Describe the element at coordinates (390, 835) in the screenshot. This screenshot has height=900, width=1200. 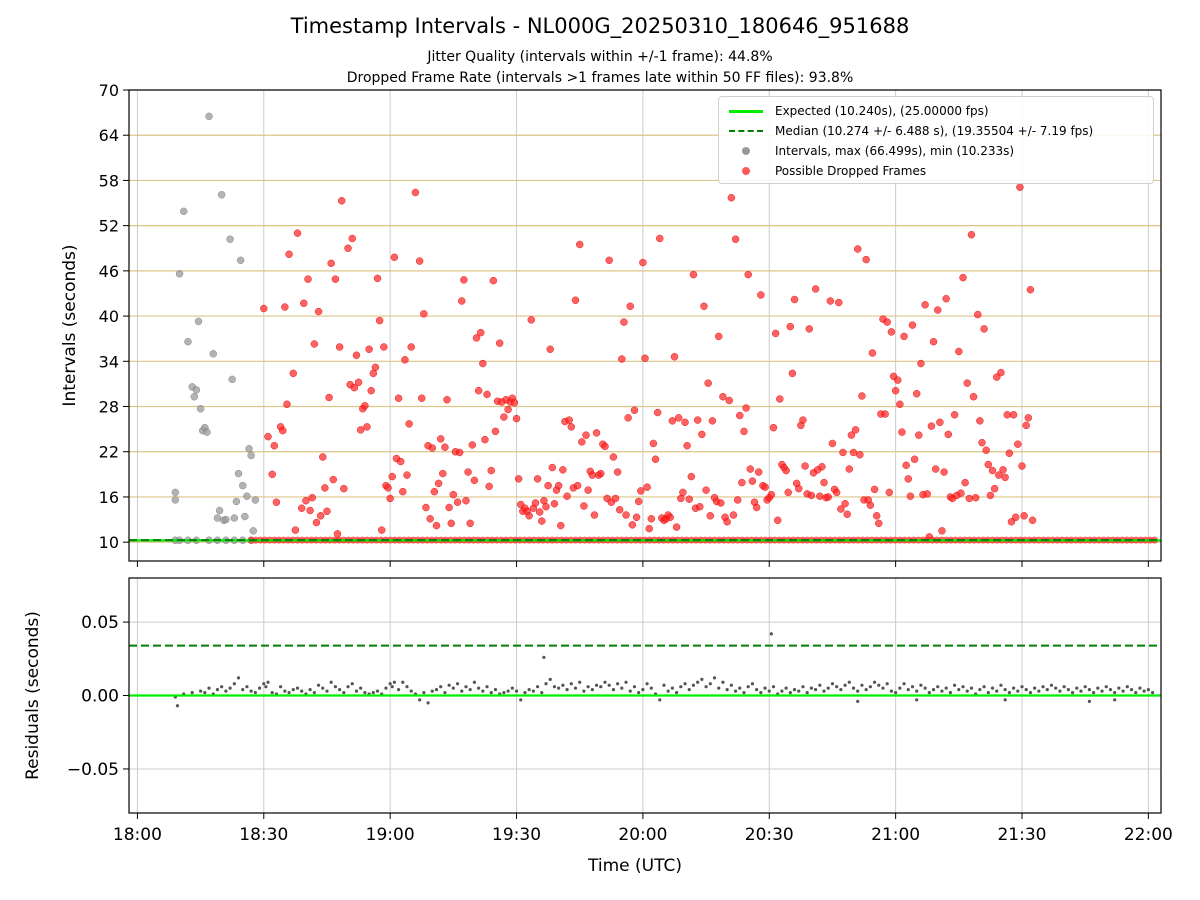
I see `bottom-xtick-label: 19:00` at that location.